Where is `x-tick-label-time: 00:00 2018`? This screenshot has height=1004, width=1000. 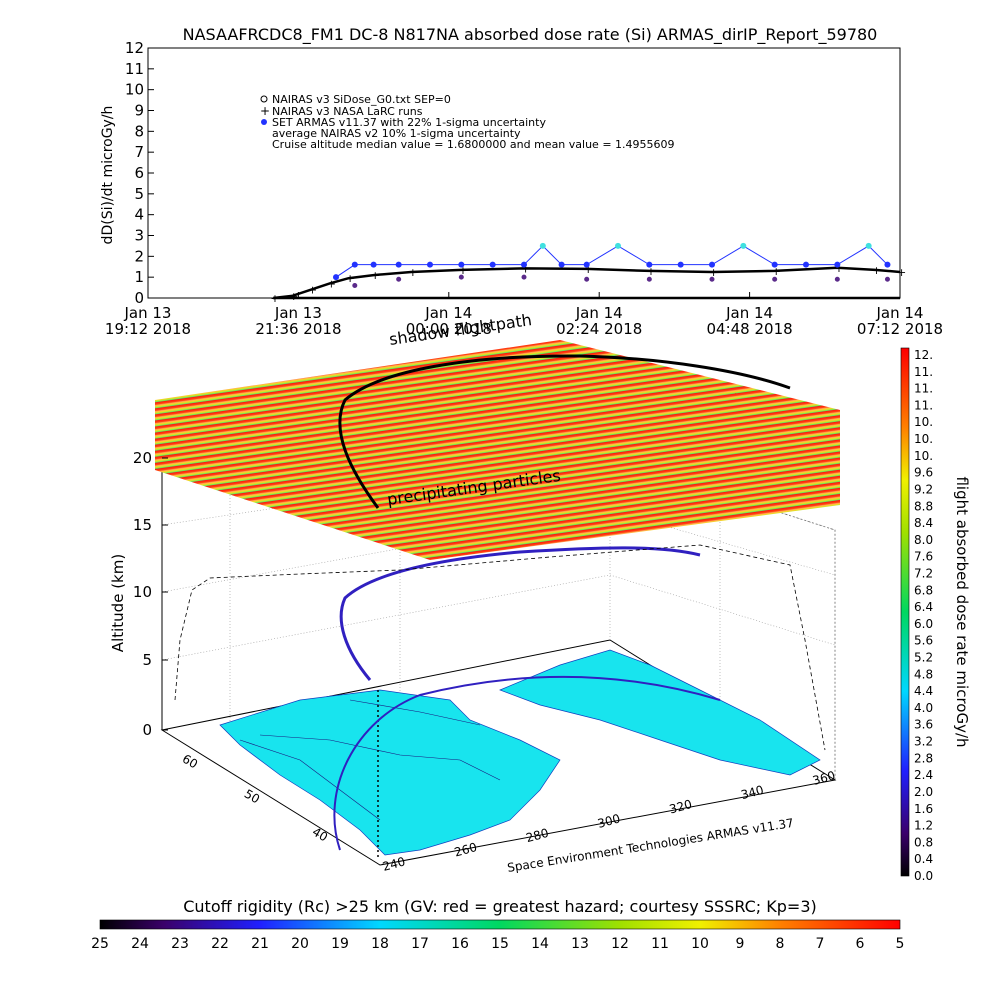
x-tick-label-time: 00:00 2018 is located at coordinates (449, 329).